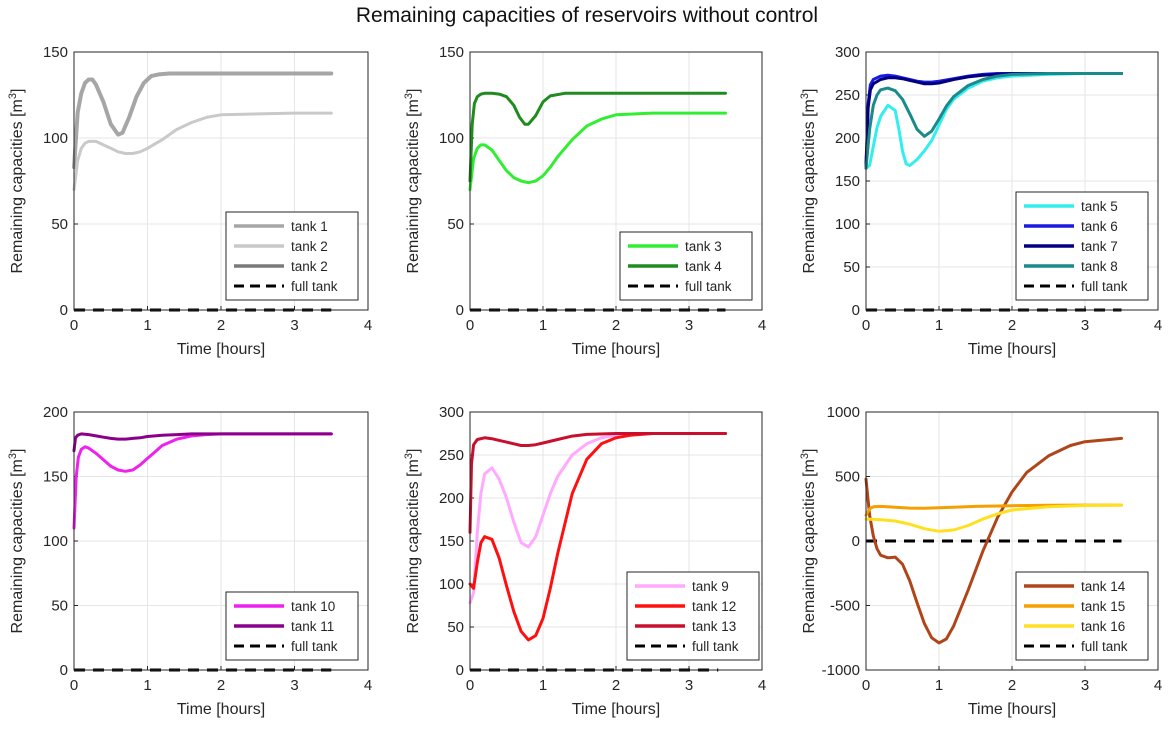 The image size is (1174, 730). Describe the element at coordinates (1103, 586) in the screenshot. I see `legend-label: tank 14` at that location.